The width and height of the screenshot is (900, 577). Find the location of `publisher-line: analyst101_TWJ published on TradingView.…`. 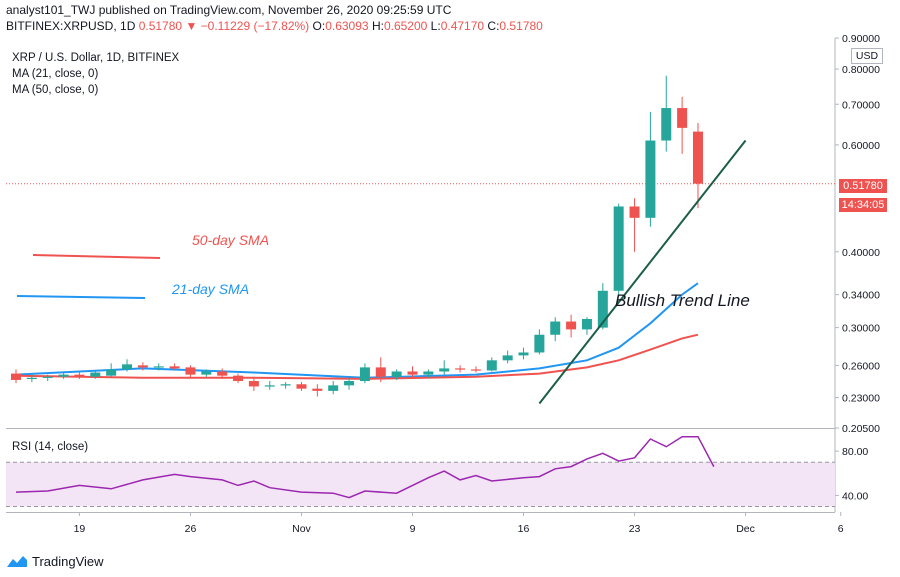

publisher-line: analyst101_TWJ published on TradingView.… is located at coordinates (229, 10).